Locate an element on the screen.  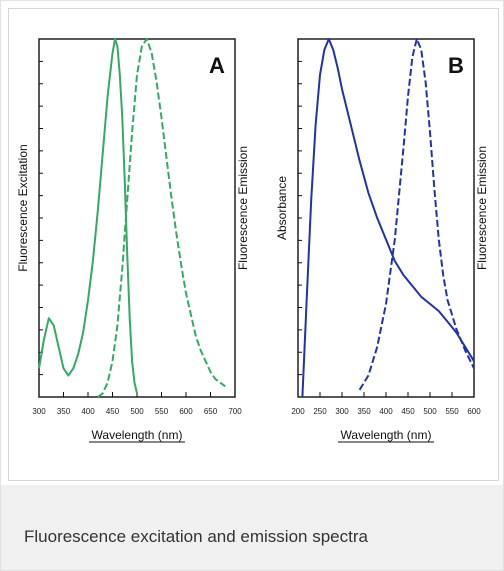
panel-a-left-y-axis-label: Fluorescence Excitation is located at coordinates (23, 207).